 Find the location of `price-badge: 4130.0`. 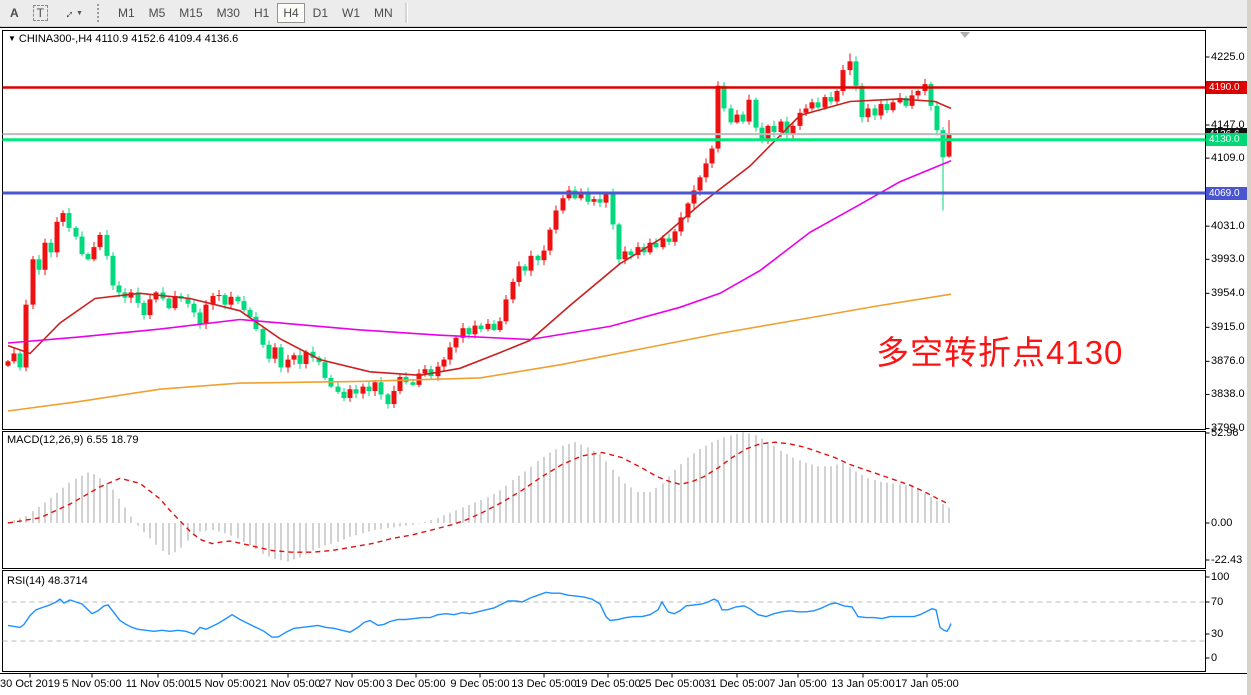

price-badge: 4130.0 is located at coordinates (1227, 140).